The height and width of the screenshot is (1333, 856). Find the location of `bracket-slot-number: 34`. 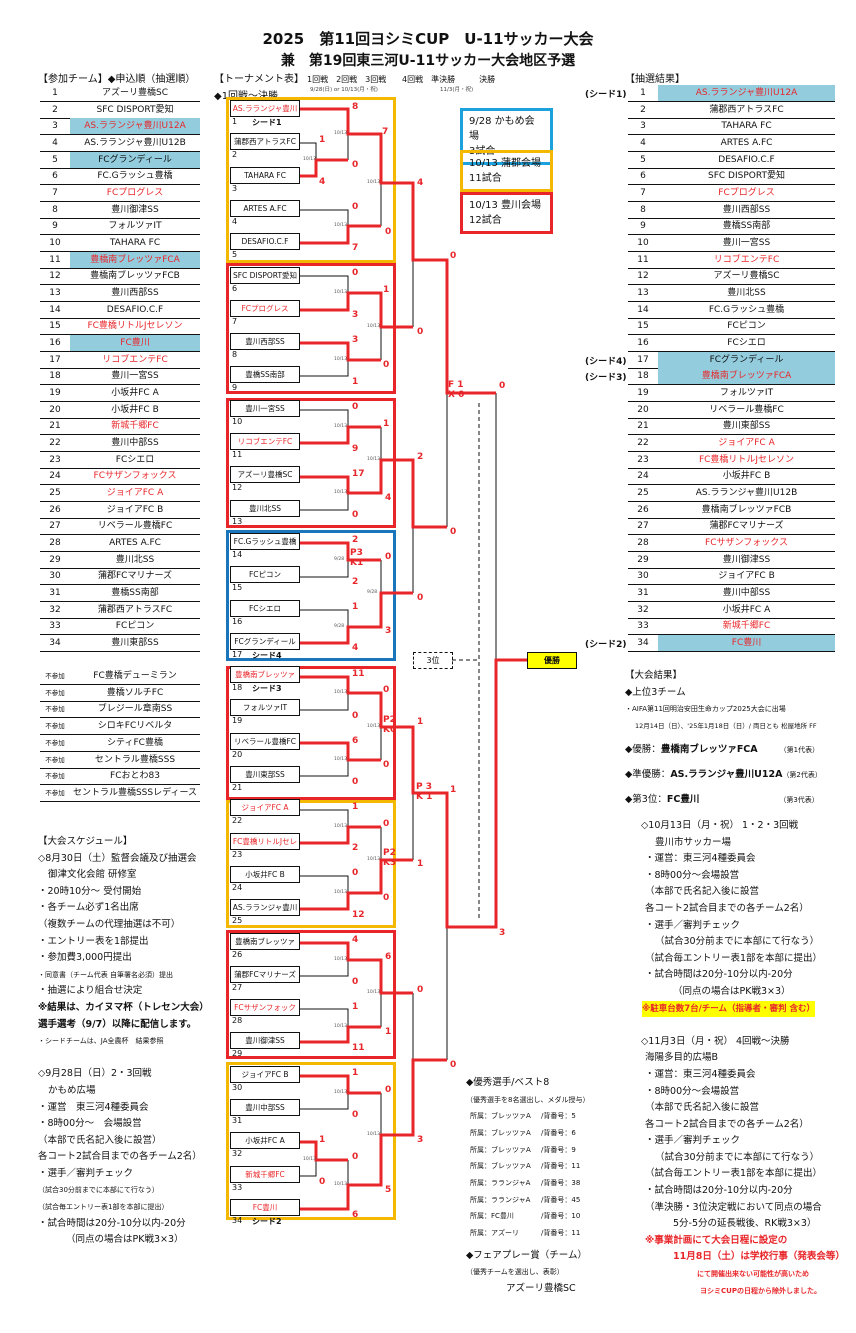

bracket-slot-number: 34 is located at coordinates (237, 1220).